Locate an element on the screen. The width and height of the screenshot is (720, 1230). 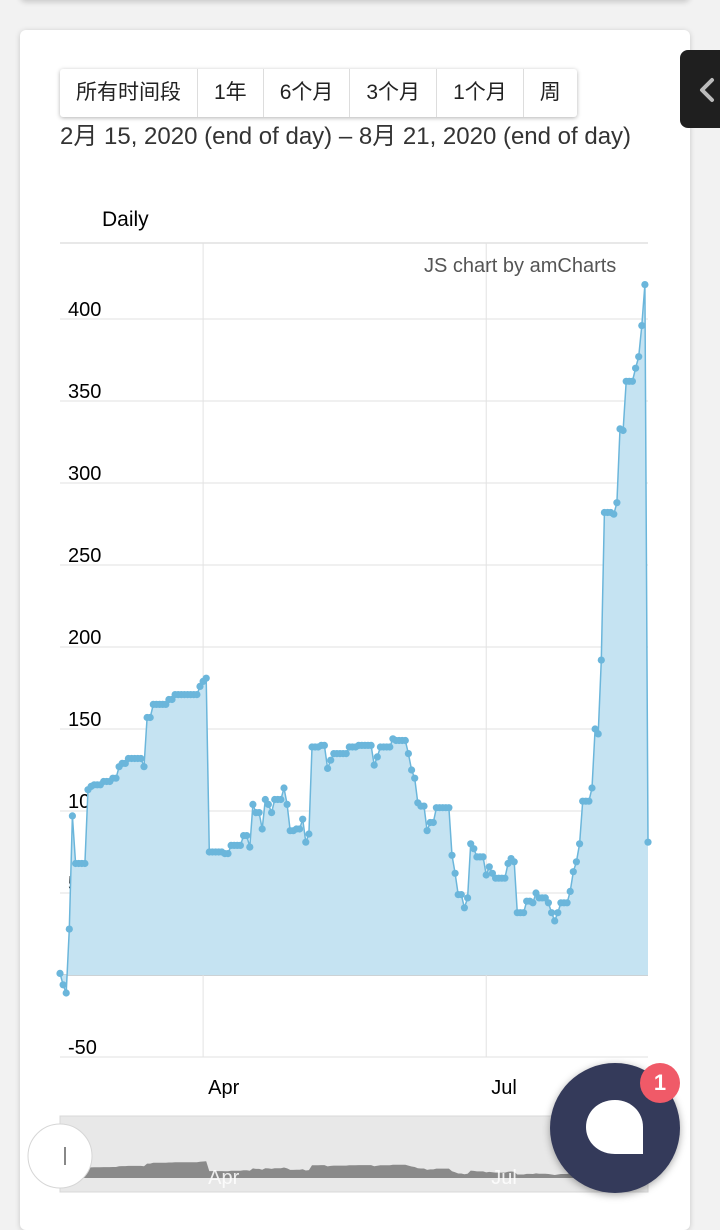
y-tick-label: 250 is located at coordinates (84, 556).